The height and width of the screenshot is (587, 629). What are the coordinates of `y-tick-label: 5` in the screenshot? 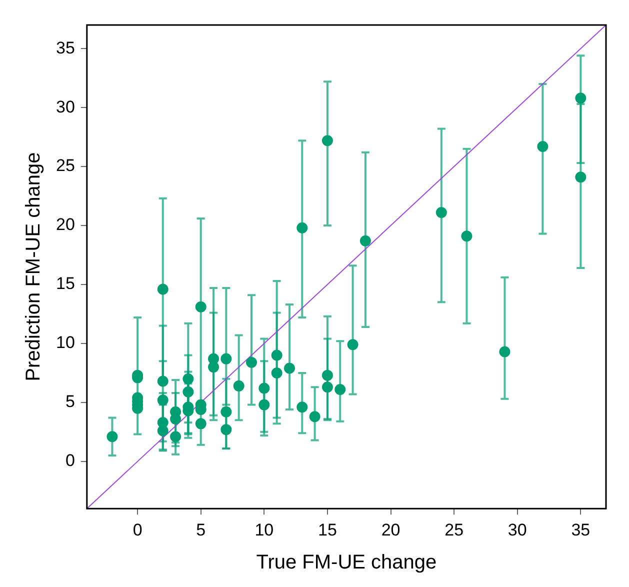 It's located at (70, 402).